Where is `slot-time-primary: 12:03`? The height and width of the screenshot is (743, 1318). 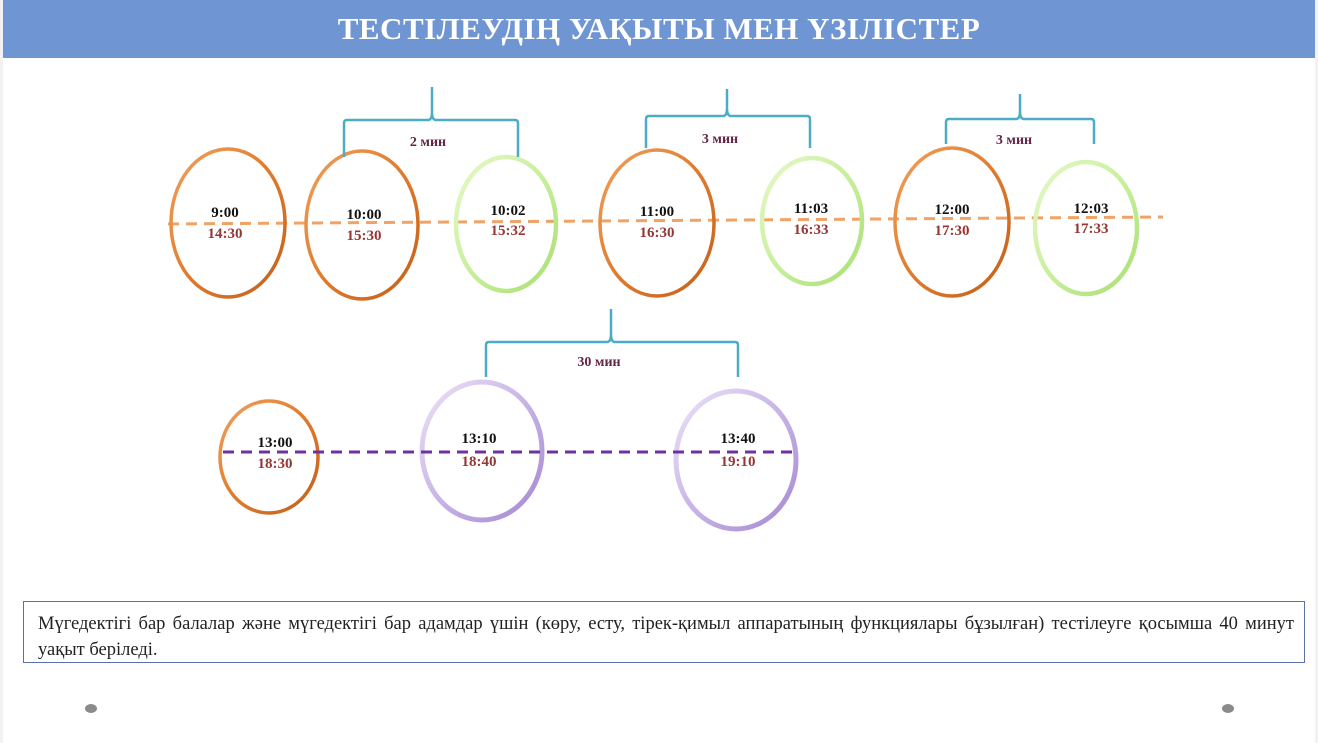
slot-time-primary: 12:03 is located at coordinates (1091, 209).